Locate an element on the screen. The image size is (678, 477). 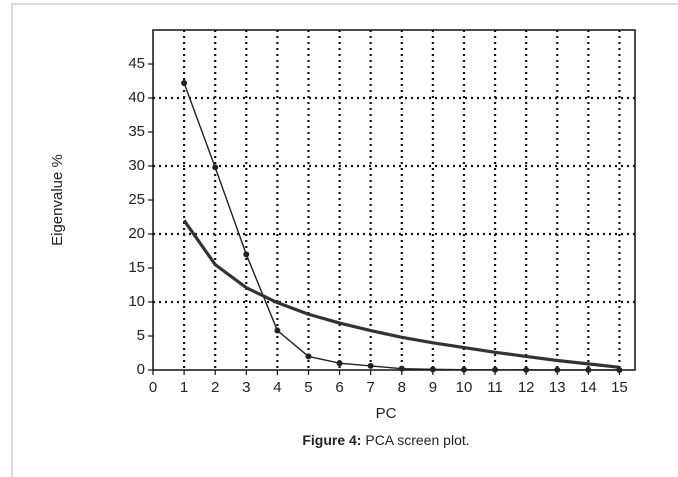
x-tick-label: 2 is located at coordinates (215, 387).